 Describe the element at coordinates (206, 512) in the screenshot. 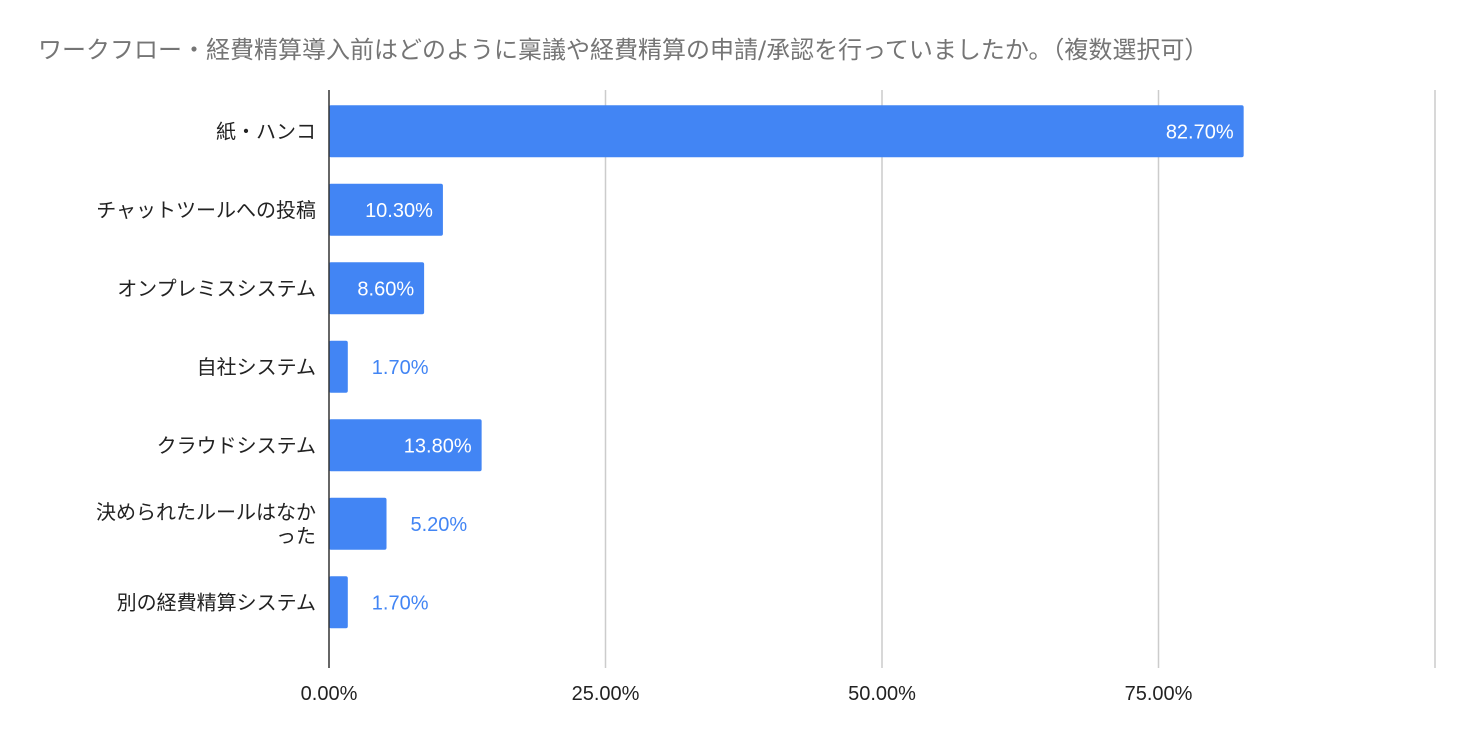

I see `category-label: 決められたルールはなか` at that location.